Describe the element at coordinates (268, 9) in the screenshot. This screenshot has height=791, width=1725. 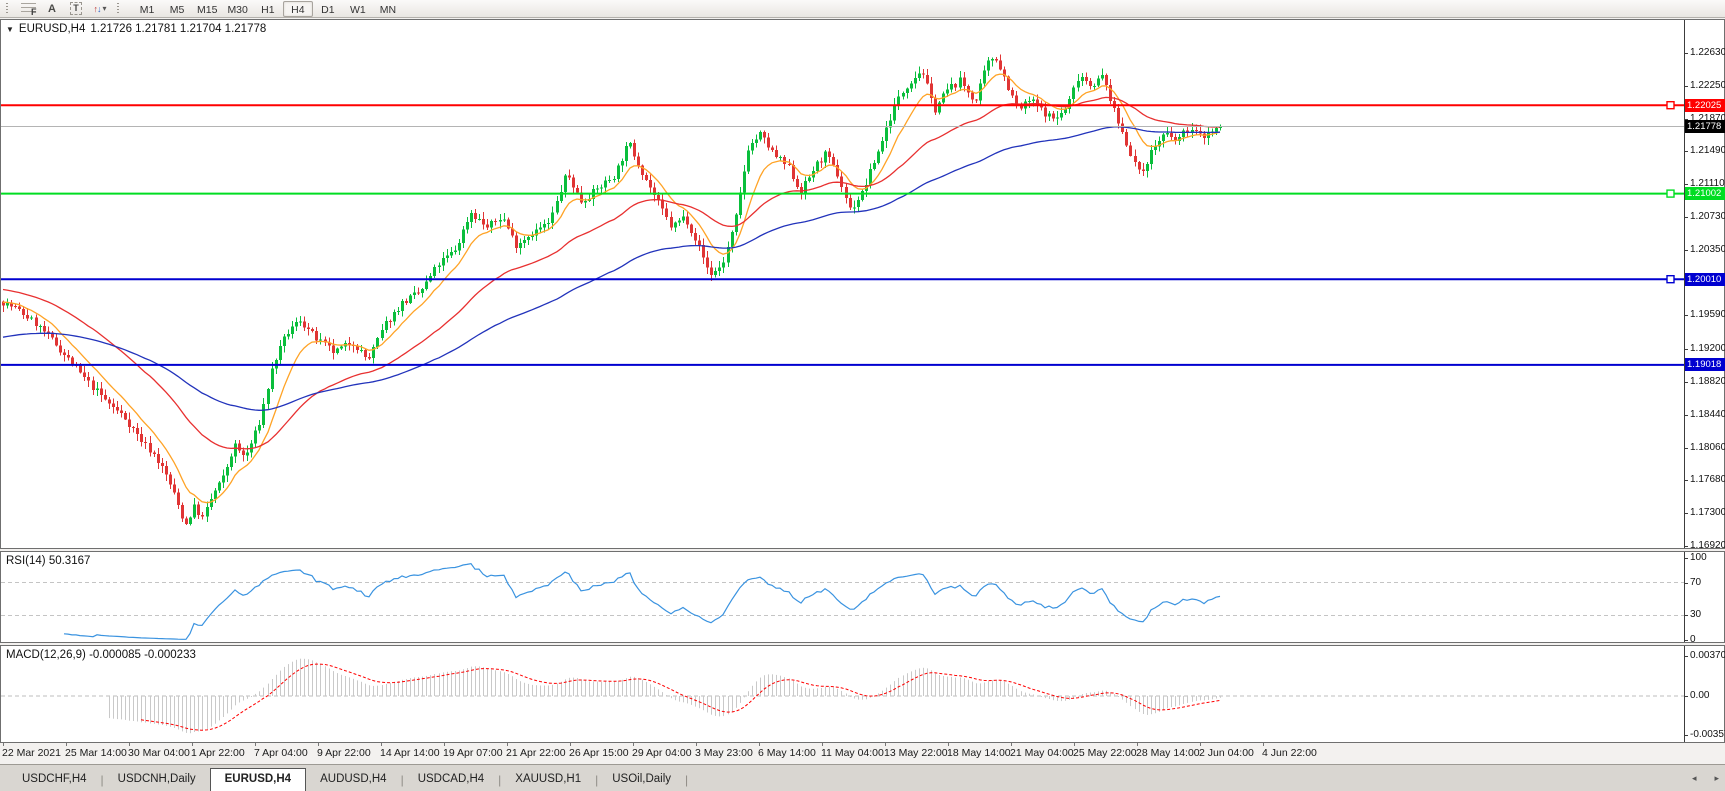
I see `timeframe-h1-button: H1` at that location.